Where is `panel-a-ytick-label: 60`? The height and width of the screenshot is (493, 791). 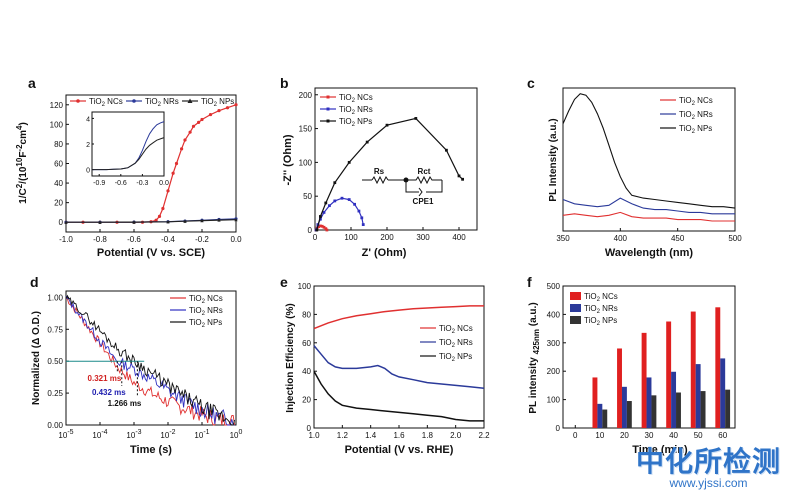 panel-a-ytick-label: 60 is located at coordinates (58, 164).